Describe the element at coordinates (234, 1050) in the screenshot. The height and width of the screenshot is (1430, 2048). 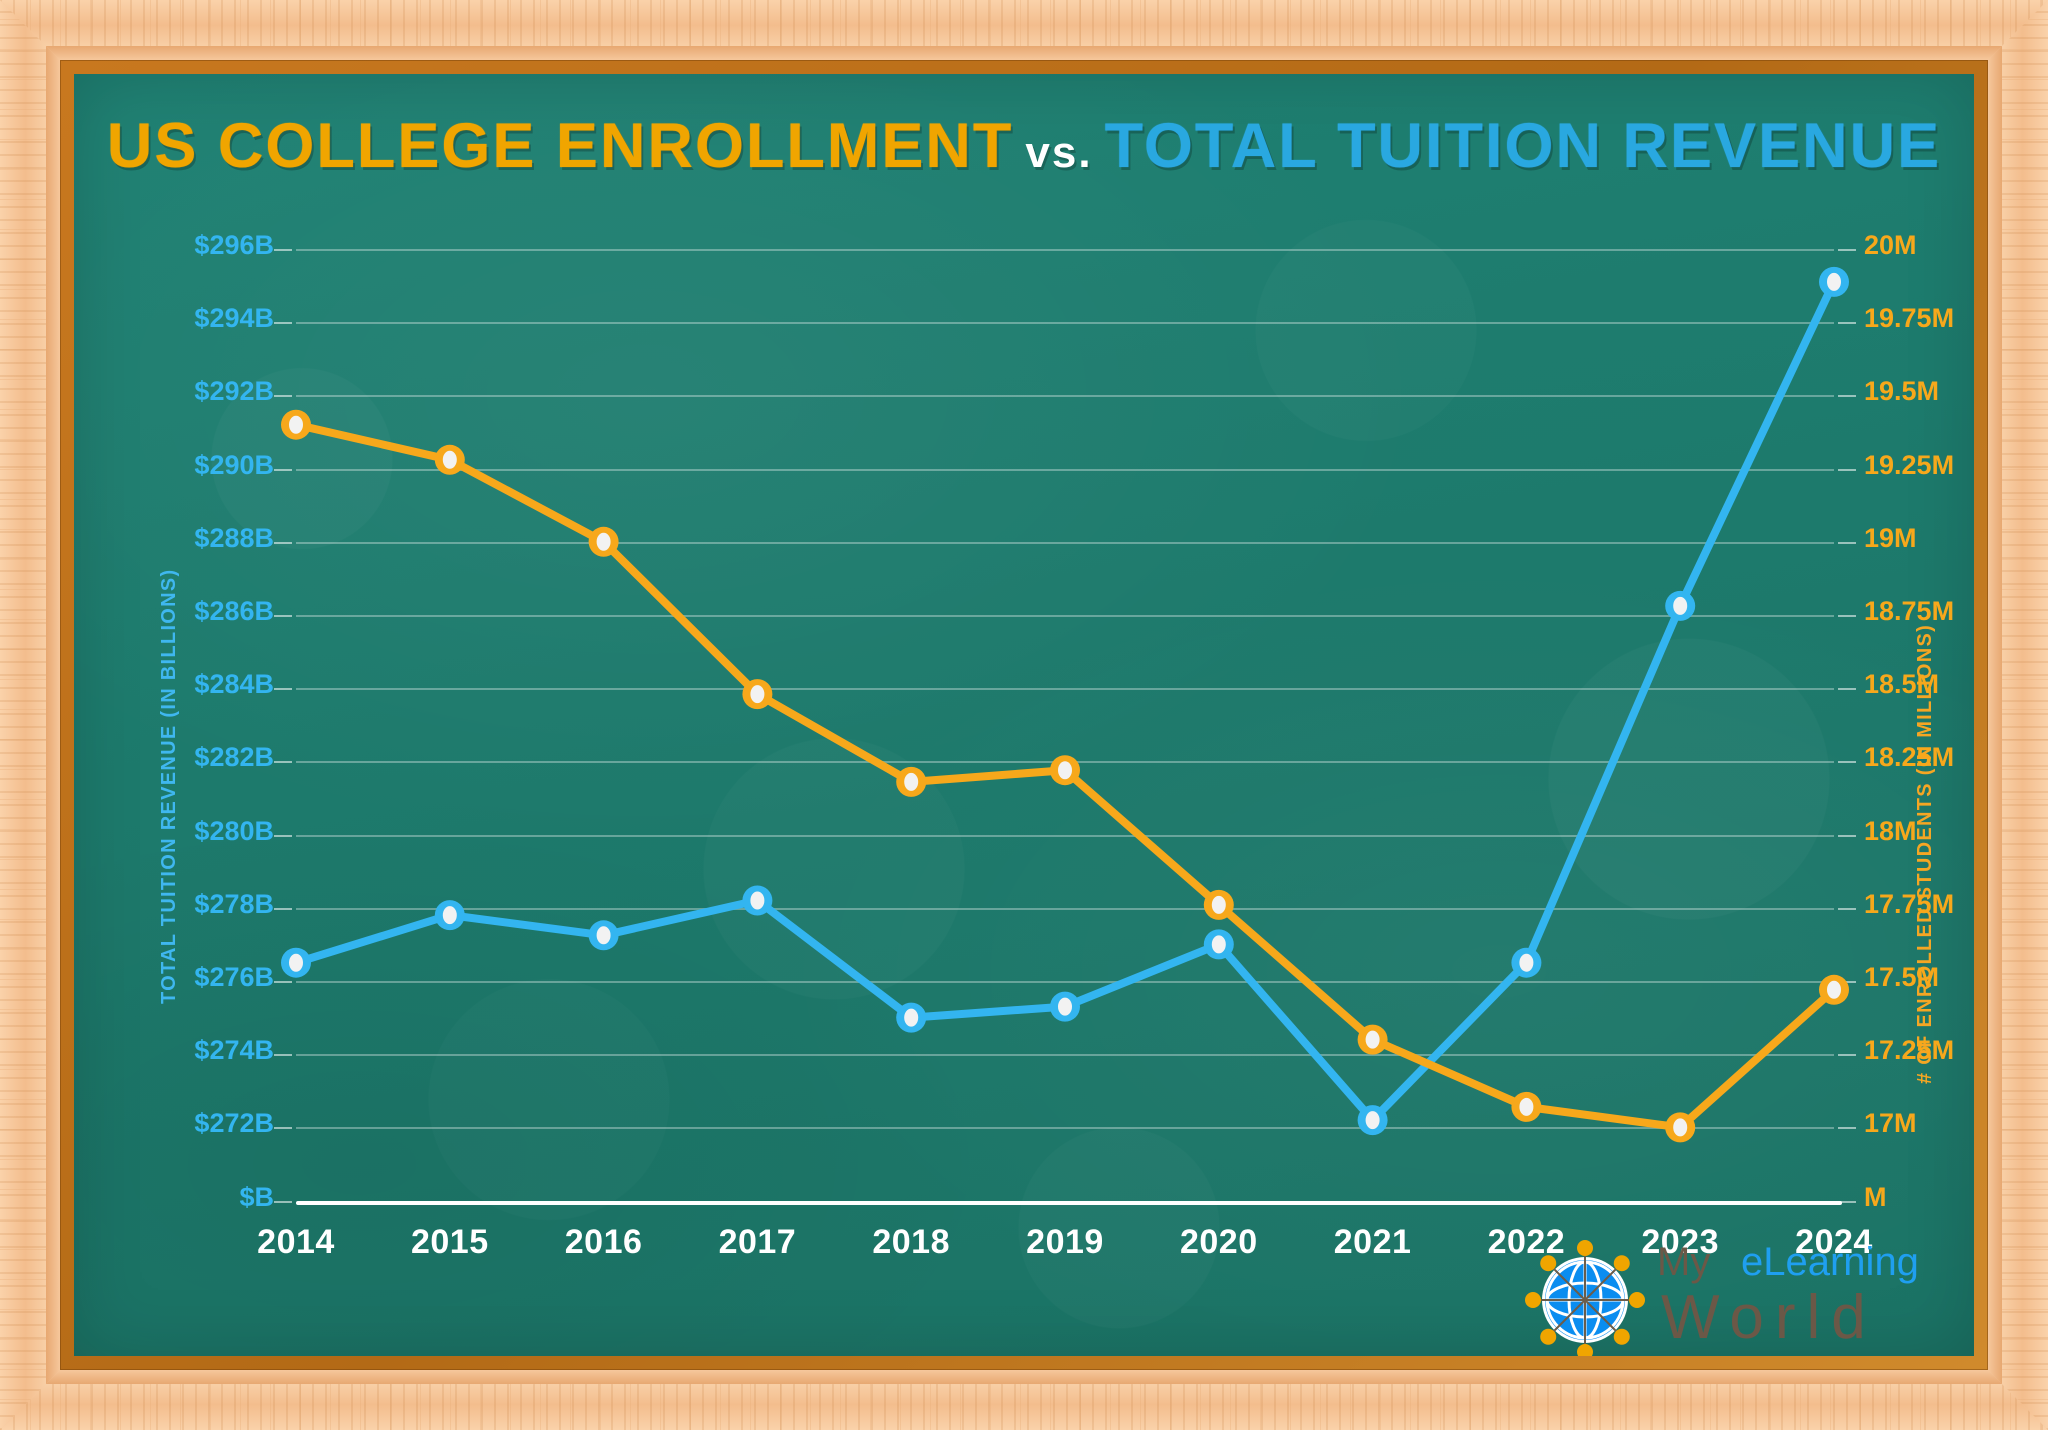
I see `left-axis-tick-label: $274B` at that location.